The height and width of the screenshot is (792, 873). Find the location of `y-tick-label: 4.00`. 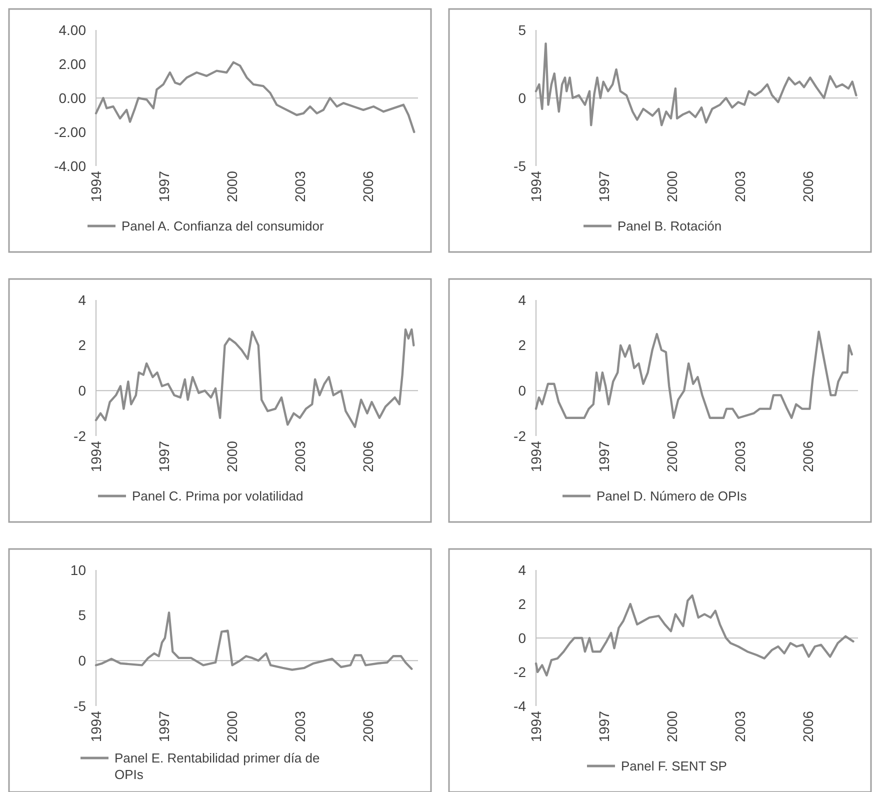

y-tick-label: 4.00 is located at coordinates (72, 30).